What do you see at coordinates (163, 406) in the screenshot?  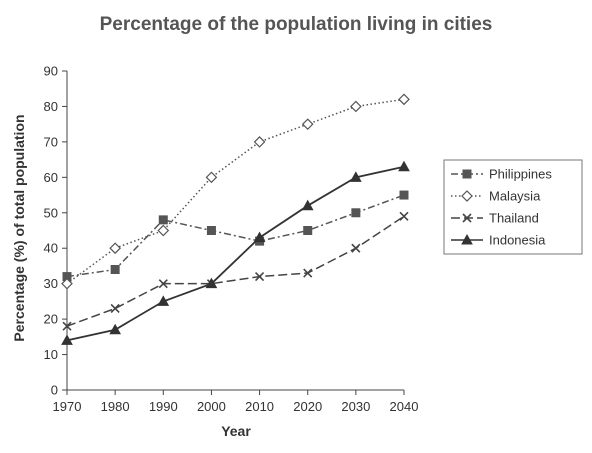 I see `x-tick-label: 1990` at bounding box center [163, 406].